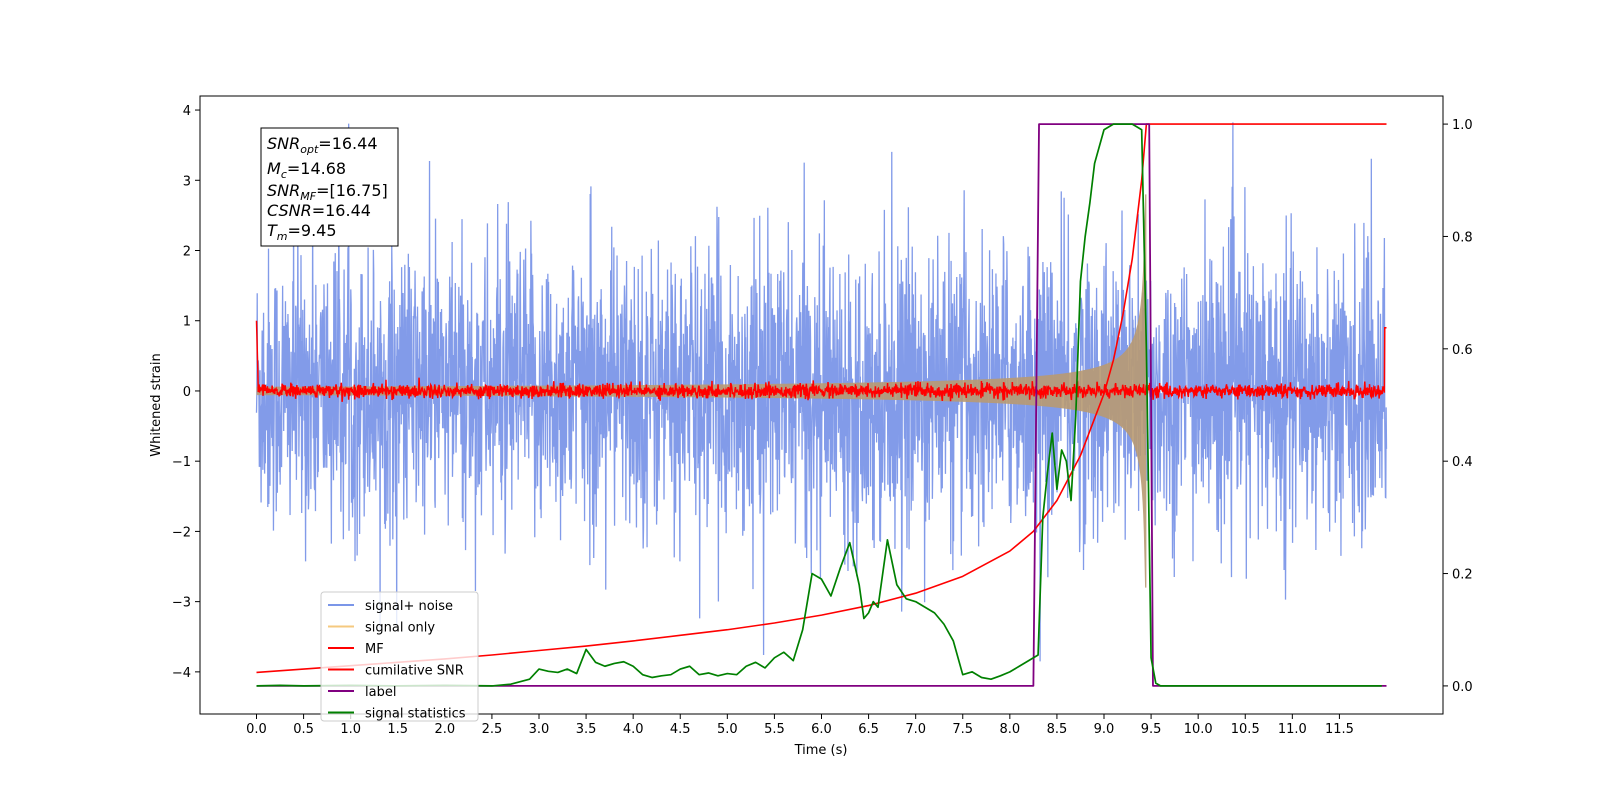 Image resolution: width=1600 pixels, height=800 pixels. I want to click on x-tick-label: 1.0, so click(350, 729).